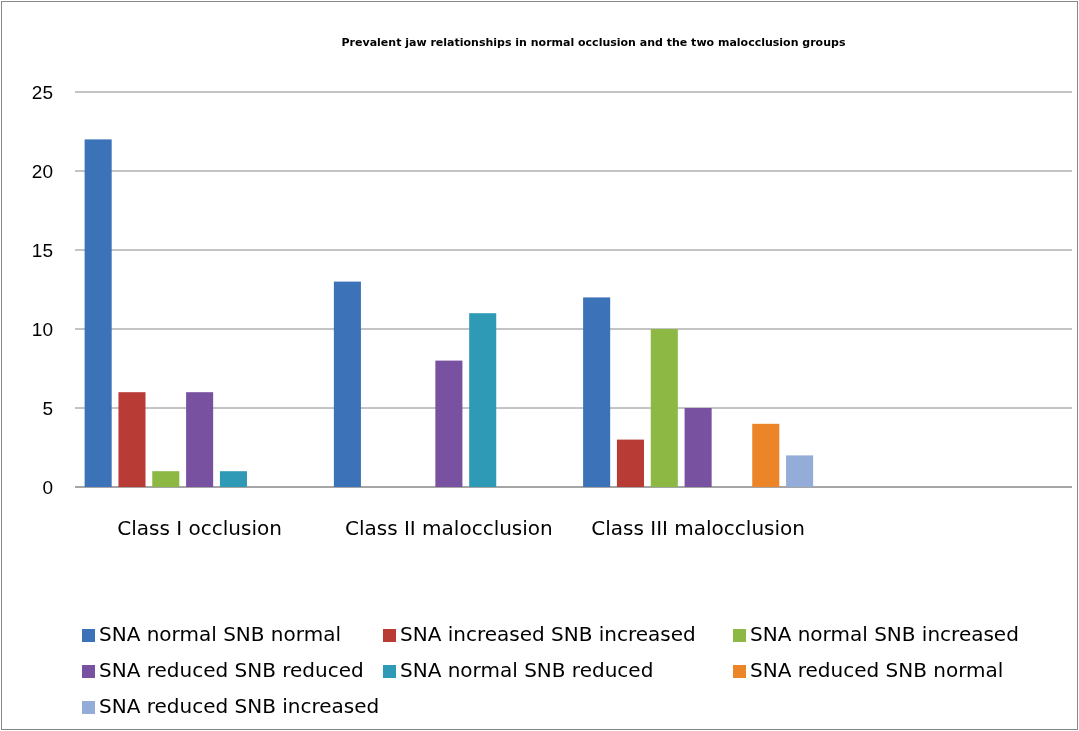  What do you see at coordinates (47, 408) in the screenshot?
I see `y-tick-label: 5` at bounding box center [47, 408].